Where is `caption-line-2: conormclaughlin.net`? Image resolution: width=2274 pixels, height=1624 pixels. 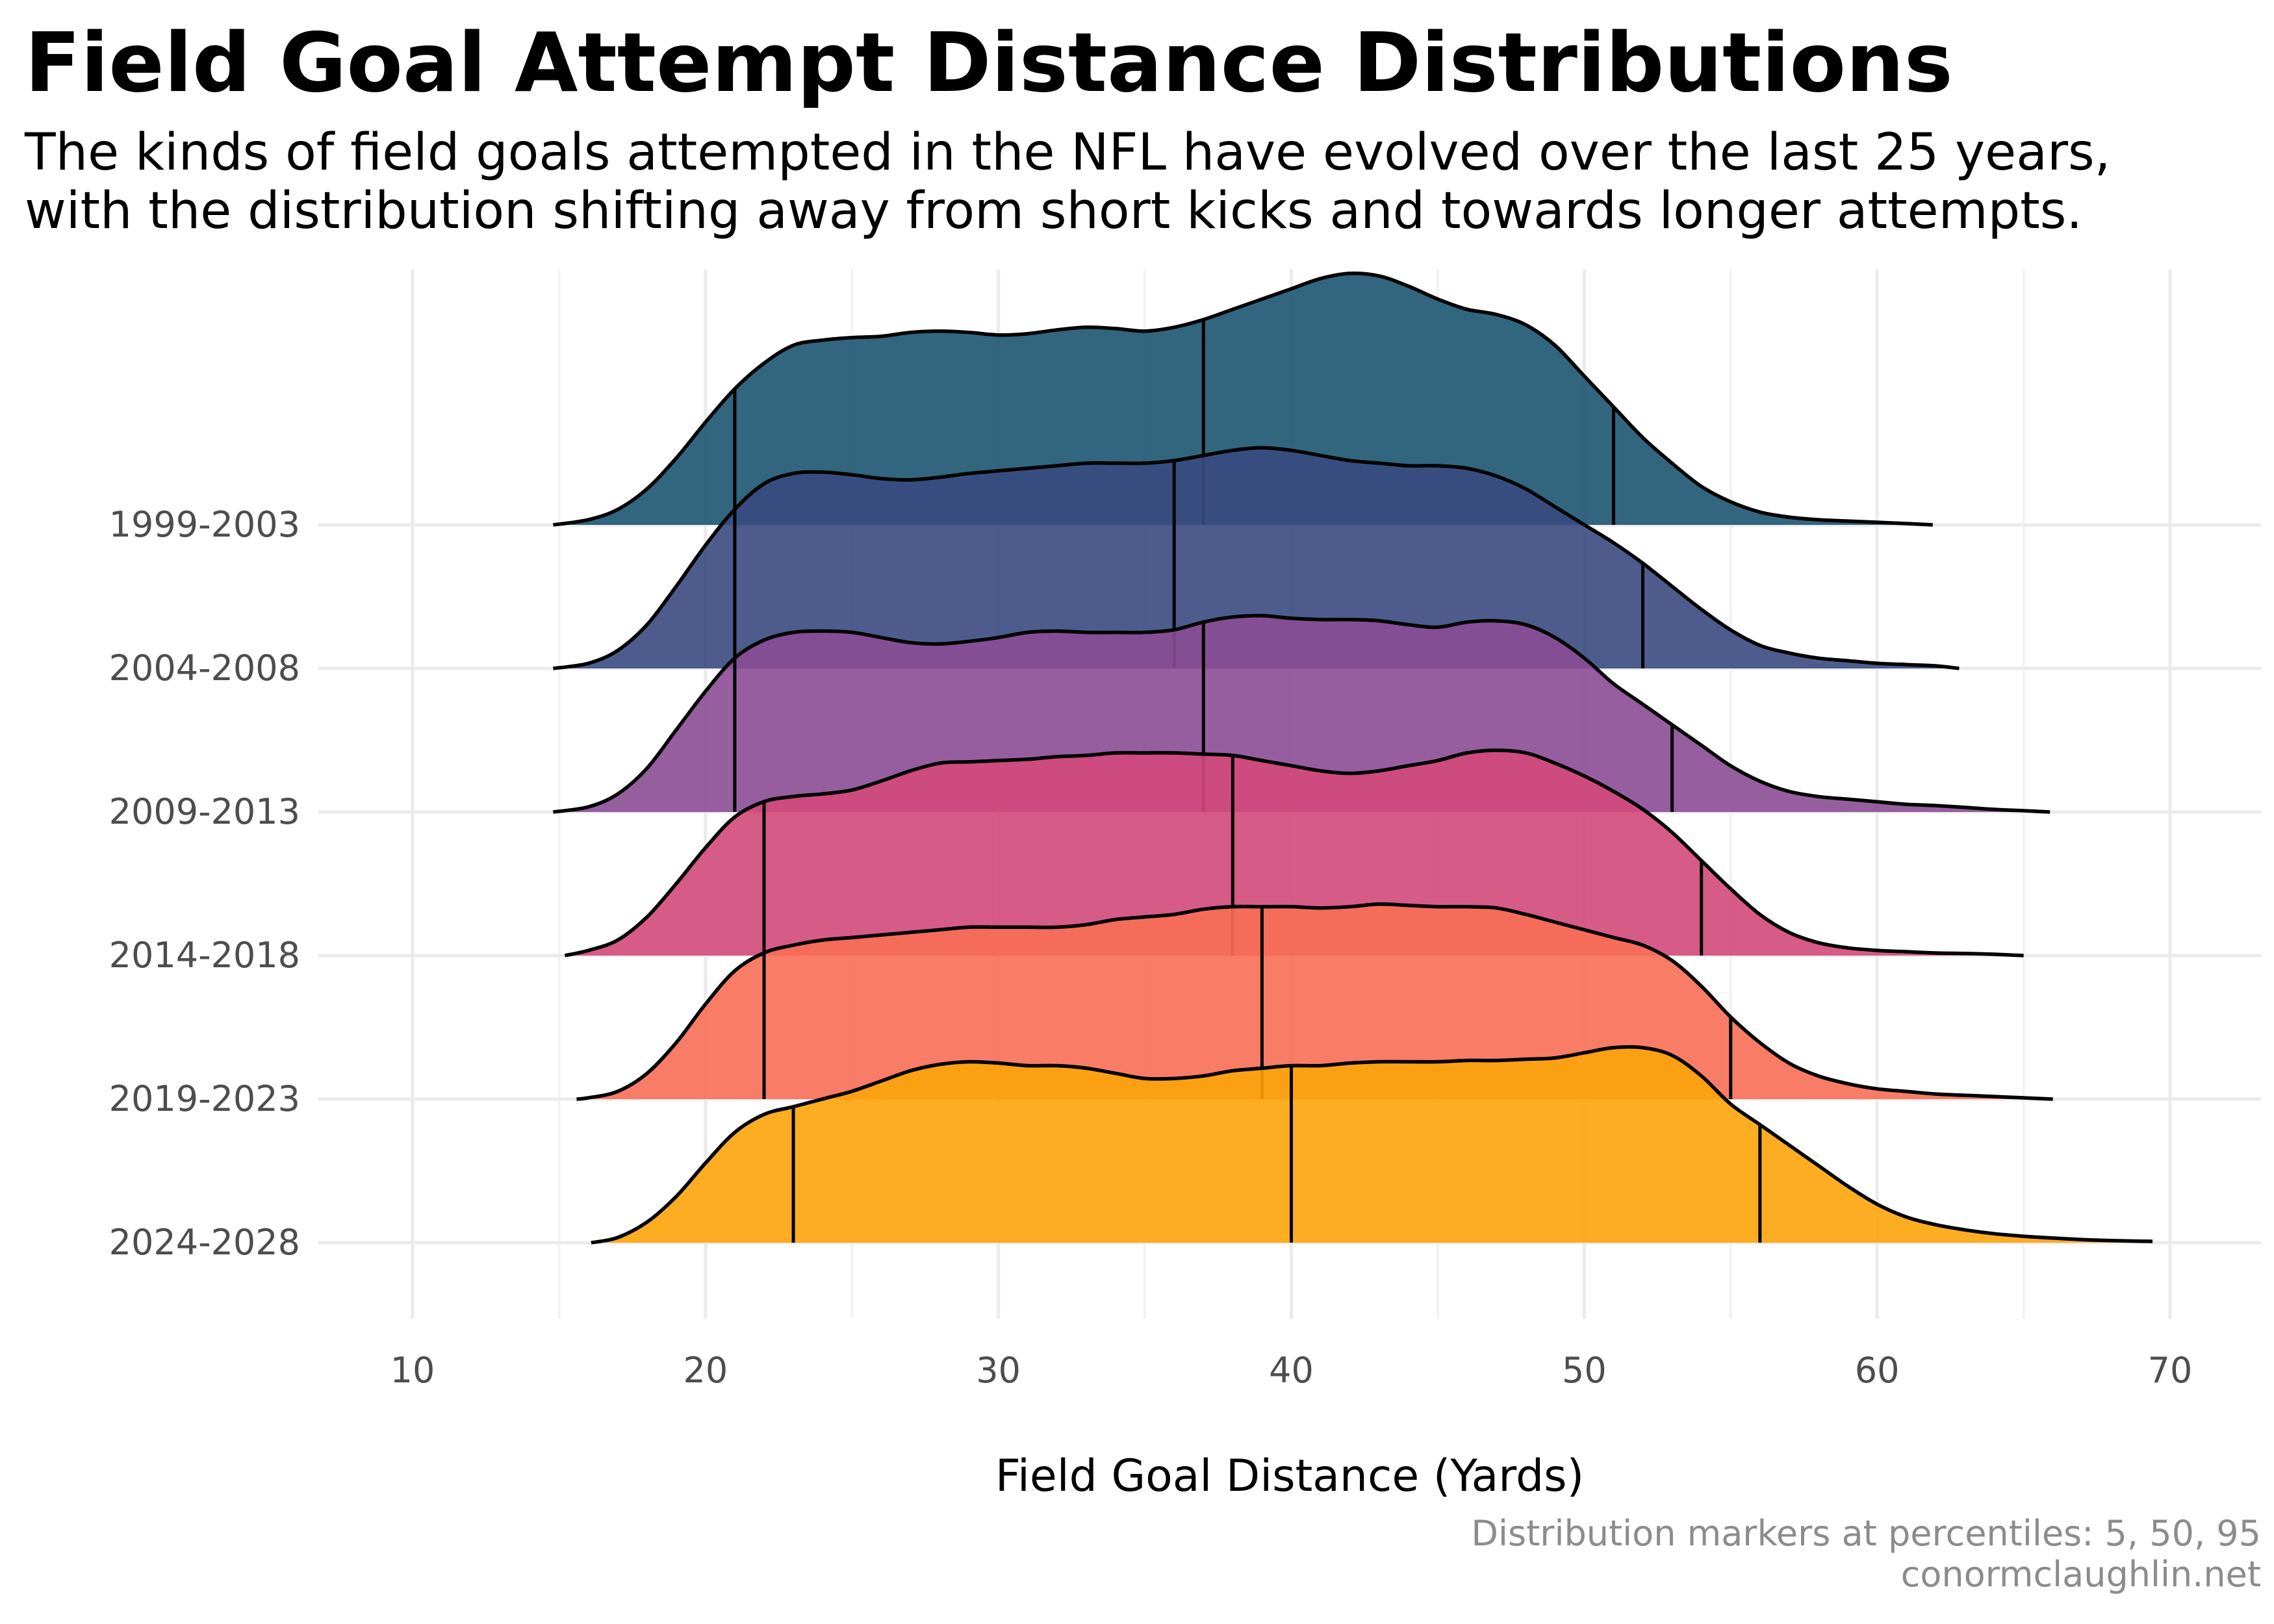 caption-line-2: conormclaughlin.net is located at coordinates (2080, 1574).